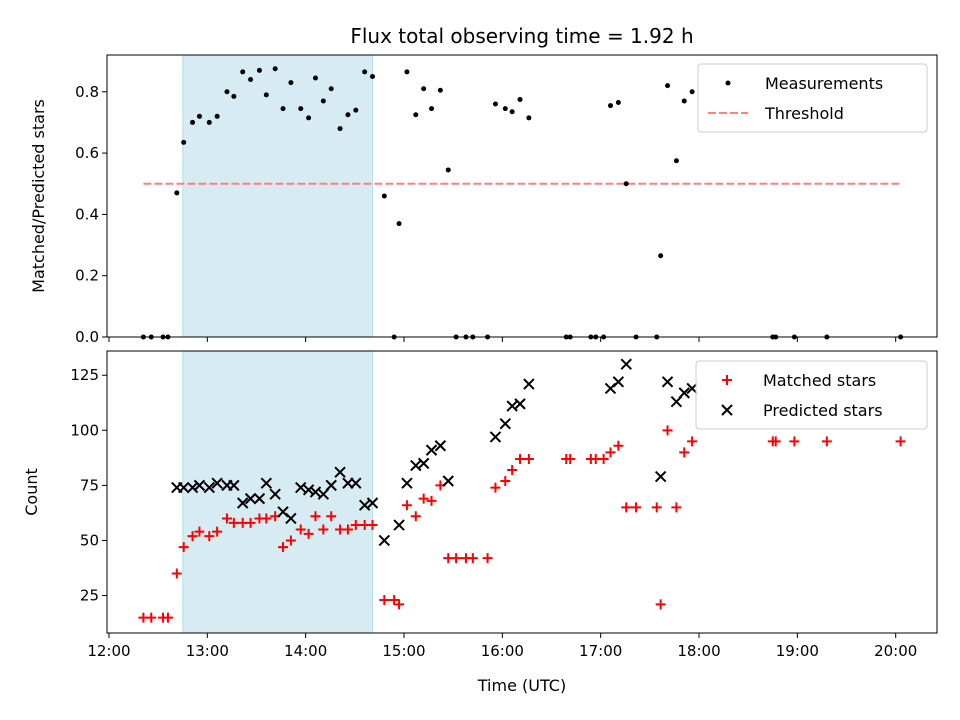 This screenshot has width=960, height=720. I want to click on ratio-y-axis: 0.0 0.2 0.4 0.6 0.8, so click(91, 214).